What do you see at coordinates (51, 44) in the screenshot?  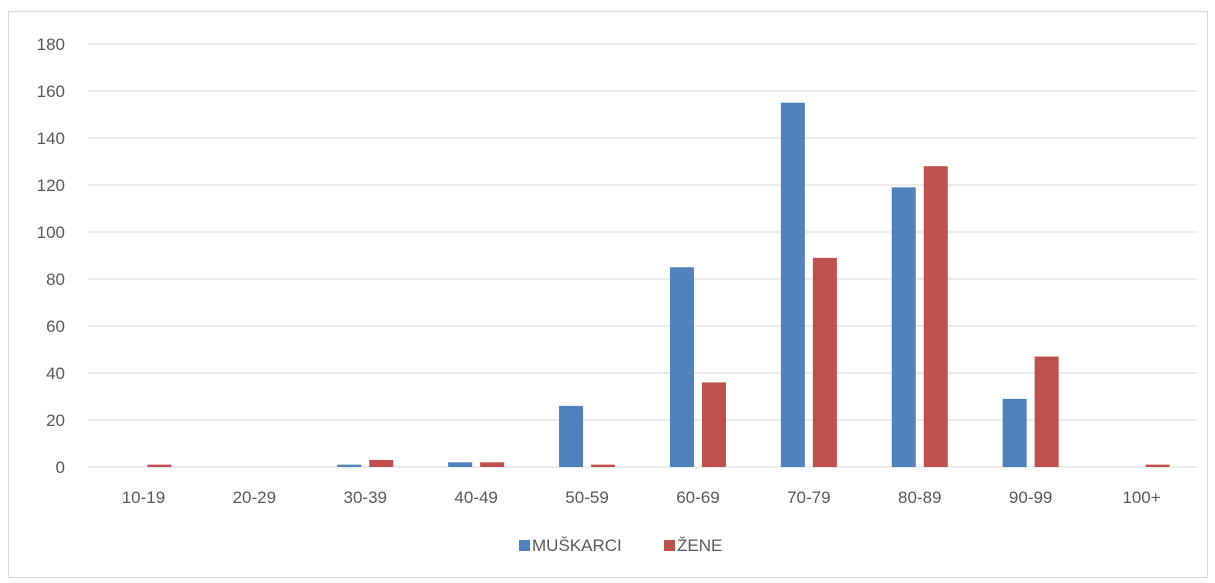 I see `y-tick-label: 180` at bounding box center [51, 44].